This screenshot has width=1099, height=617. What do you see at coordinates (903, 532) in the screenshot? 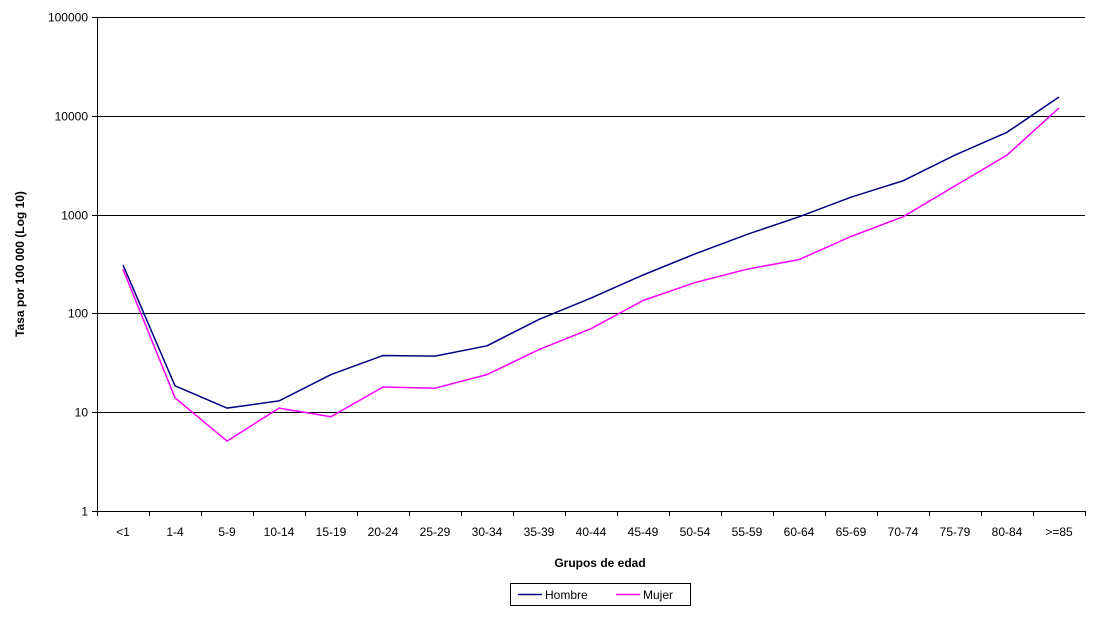
I see `x-tick-label: 70-74` at bounding box center [903, 532].